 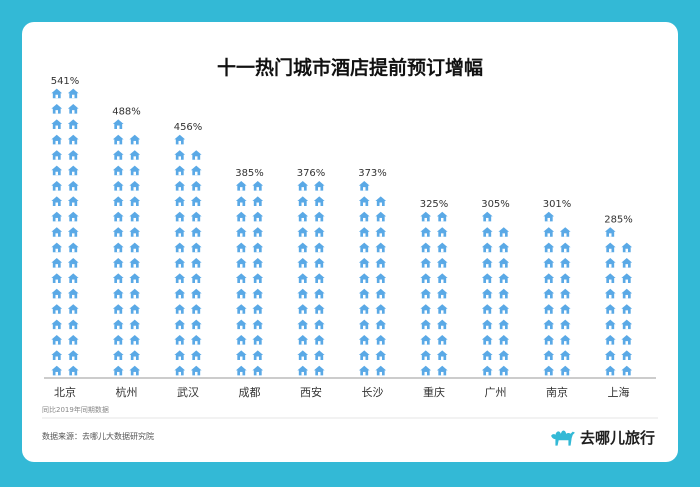 I want to click on value-label: 305%, so click(x=495, y=204).